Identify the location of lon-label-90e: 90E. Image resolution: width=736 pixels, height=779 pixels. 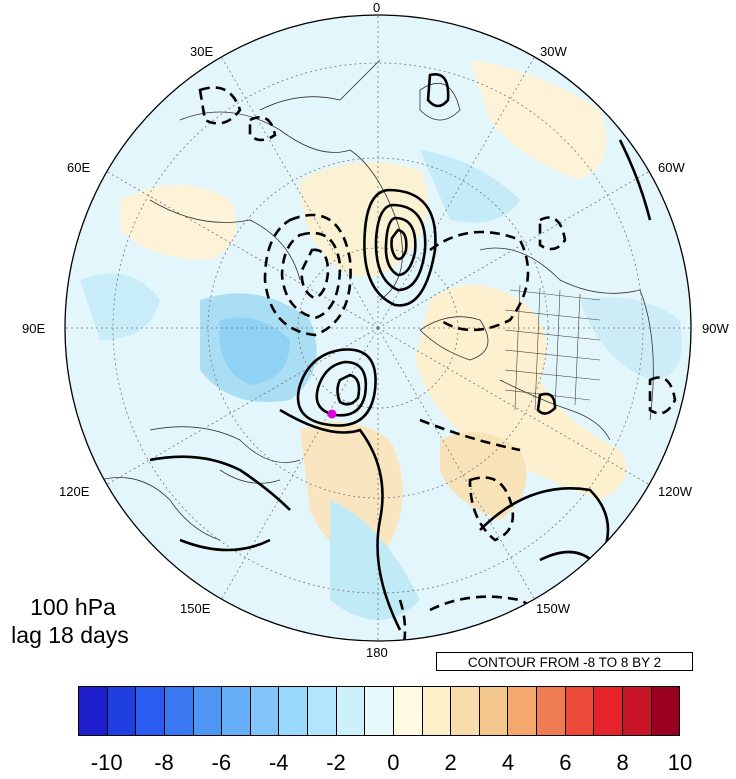
(34, 328).